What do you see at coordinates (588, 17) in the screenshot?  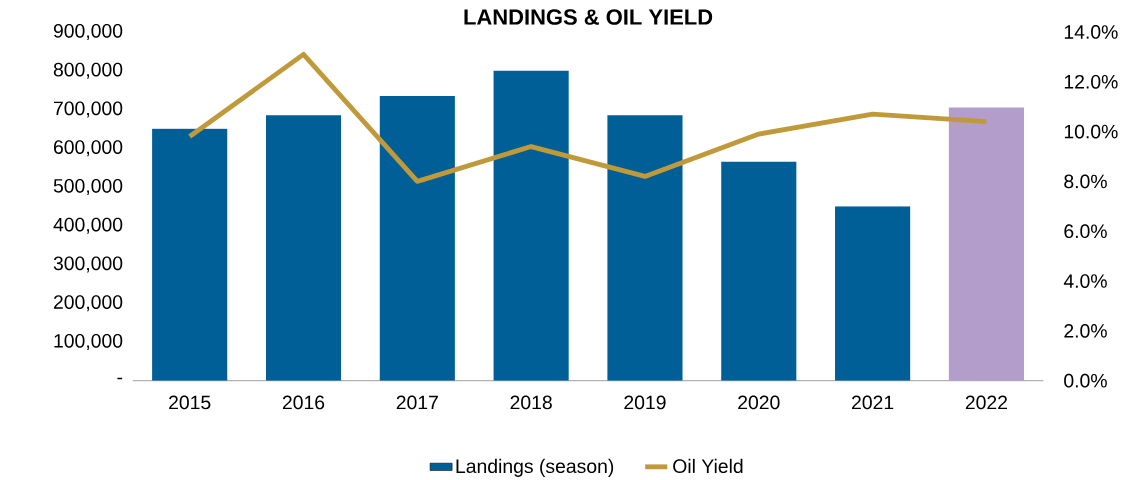 I see `chart-title: LANDINGS & OIL YIELD` at bounding box center [588, 17].